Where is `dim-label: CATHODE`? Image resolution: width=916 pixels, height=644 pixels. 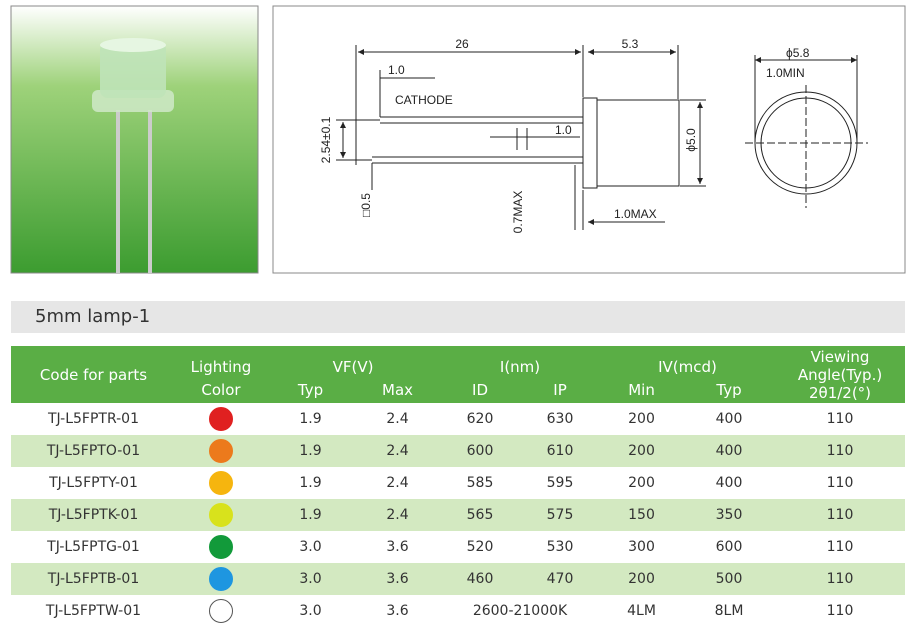 dim-label: CATHODE is located at coordinates (424, 100).